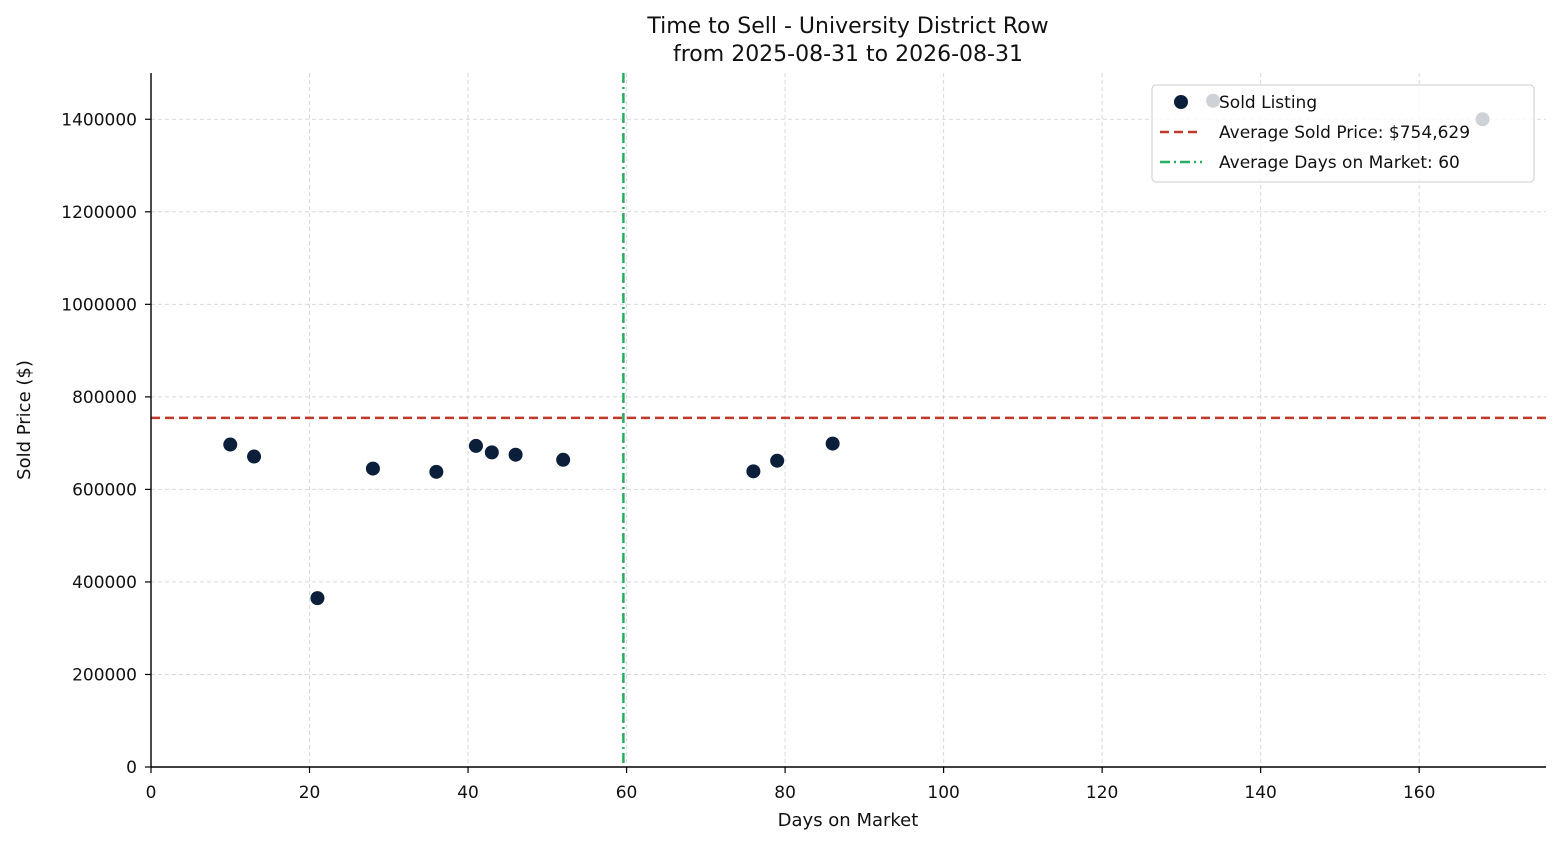 The width and height of the screenshot is (1560, 845). Describe the element at coordinates (104, 675) in the screenshot. I see `y-tick-label: 200000` at that location.